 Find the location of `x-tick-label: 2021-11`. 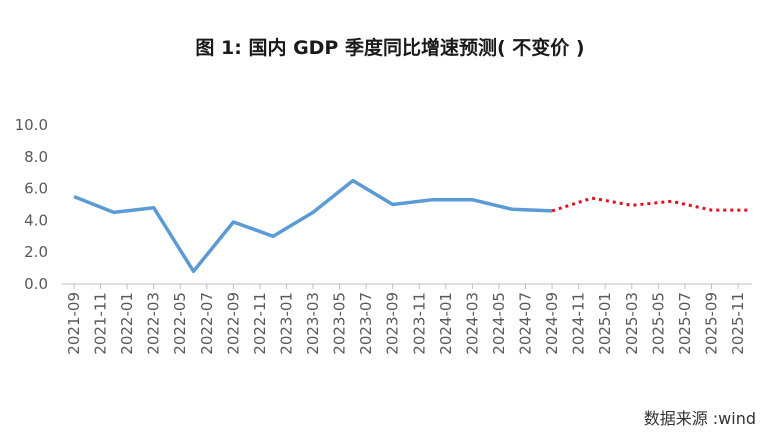

x-tick-label: 2021-11 is located at coordinates (101, 323).